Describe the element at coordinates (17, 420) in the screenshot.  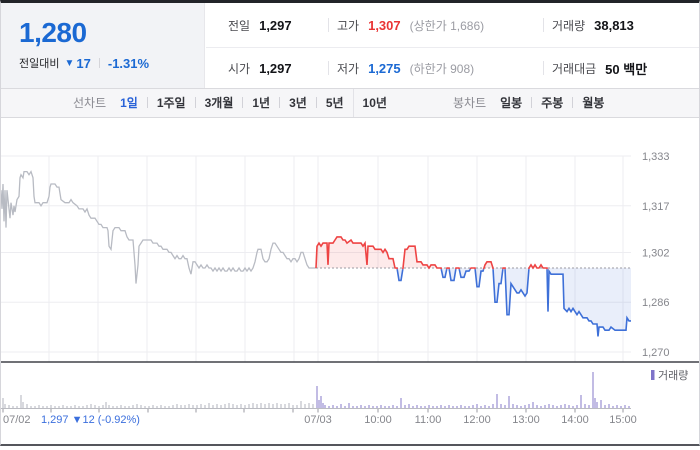
I see `x-axis-label: 07/02` at that location.